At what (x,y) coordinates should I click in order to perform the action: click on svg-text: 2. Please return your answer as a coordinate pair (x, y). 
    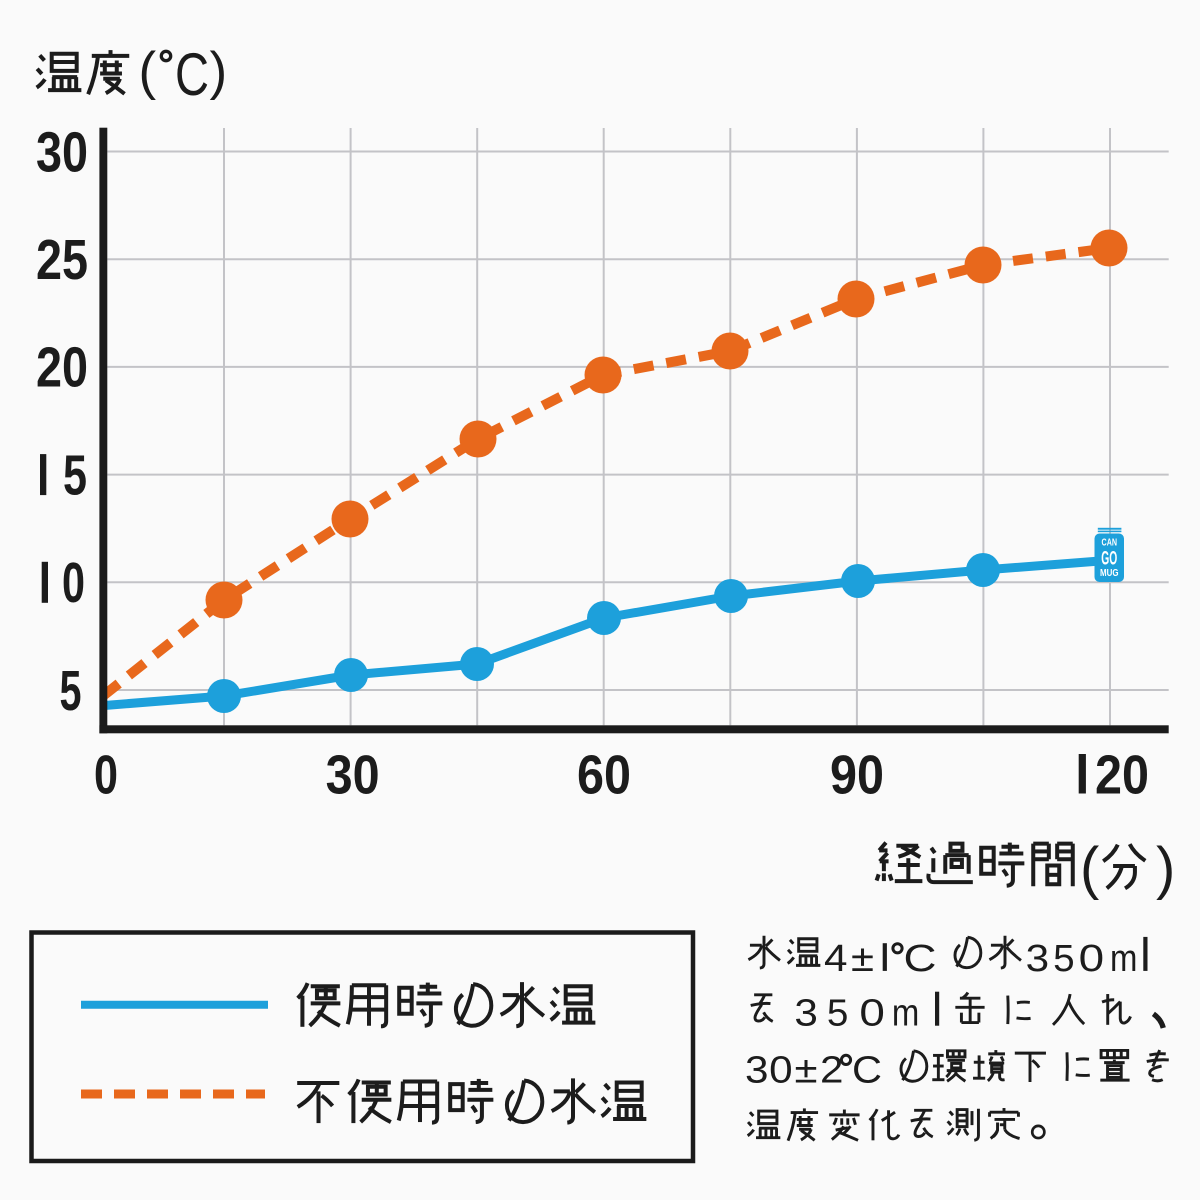
    Looking at the image, I should click on (832, 1070).